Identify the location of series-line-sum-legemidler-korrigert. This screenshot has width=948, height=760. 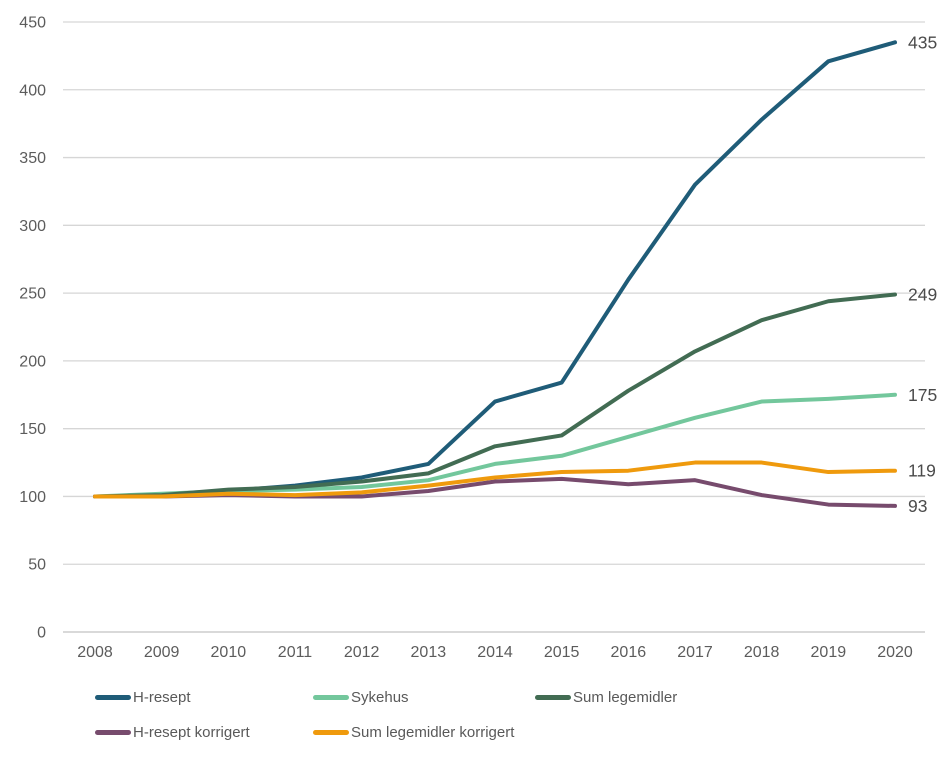
(495, 479).